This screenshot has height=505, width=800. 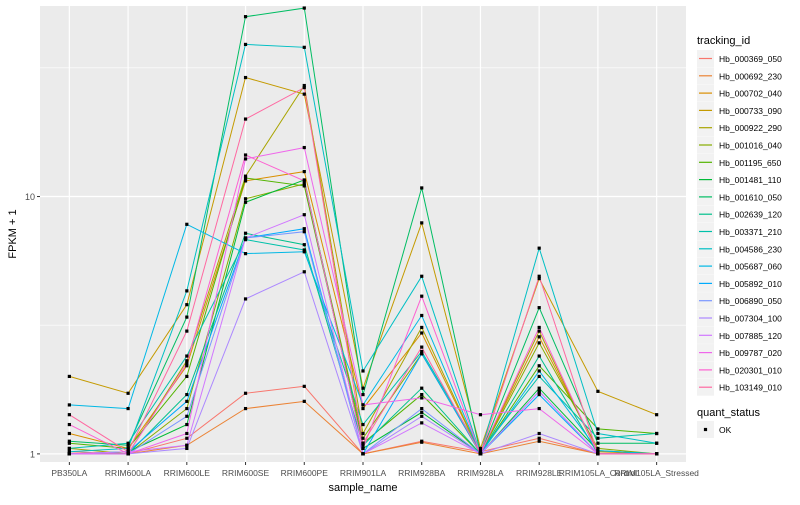 I want to click on legend-label: Hb_007304_100, so click(x=750, y=319).